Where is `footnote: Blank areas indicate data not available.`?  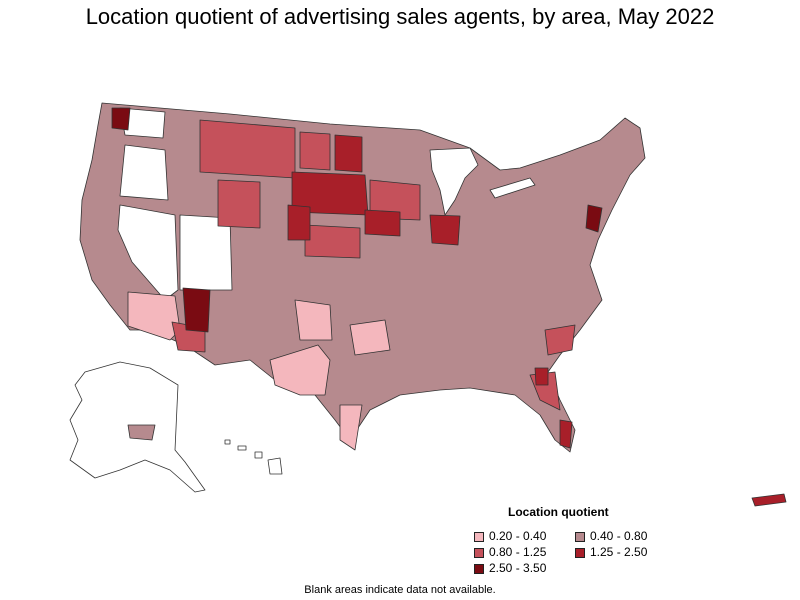
footnote: Blank areas indicate data not available. is located at coordinates (400, 590).